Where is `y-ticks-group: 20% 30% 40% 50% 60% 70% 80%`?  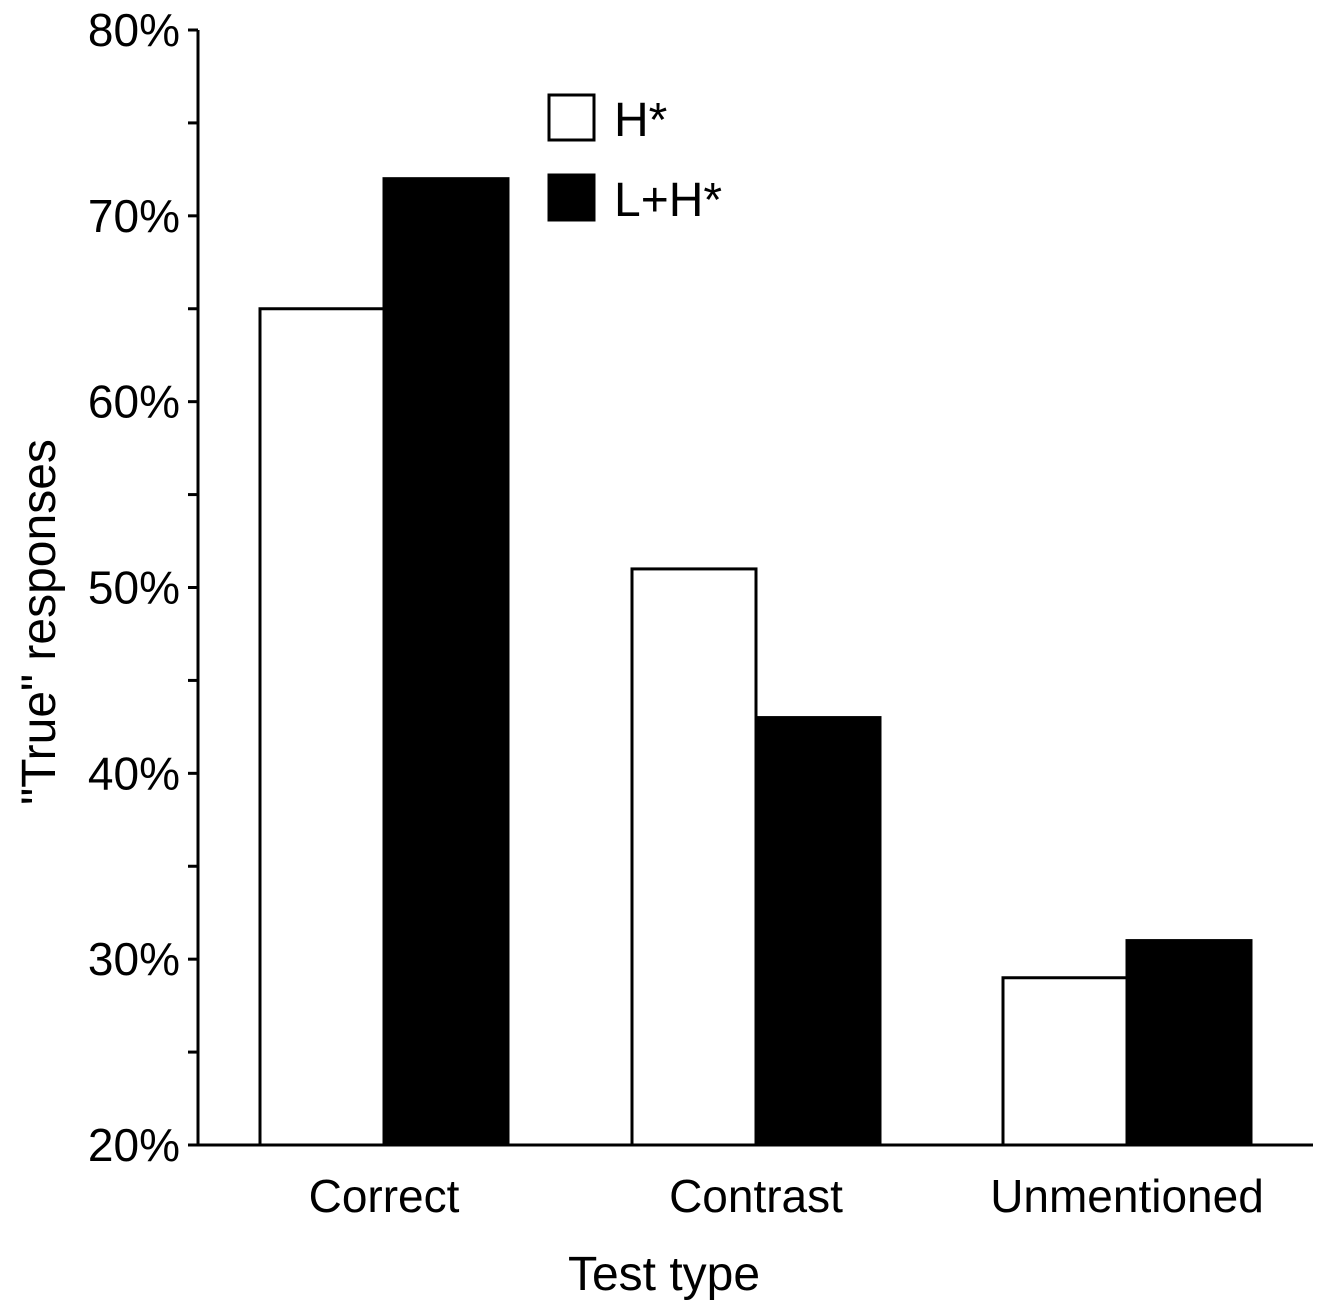
y-ticks-group: 20% 30% 40% 50% 60% 70% 80% is located at coordinates (143, 587).